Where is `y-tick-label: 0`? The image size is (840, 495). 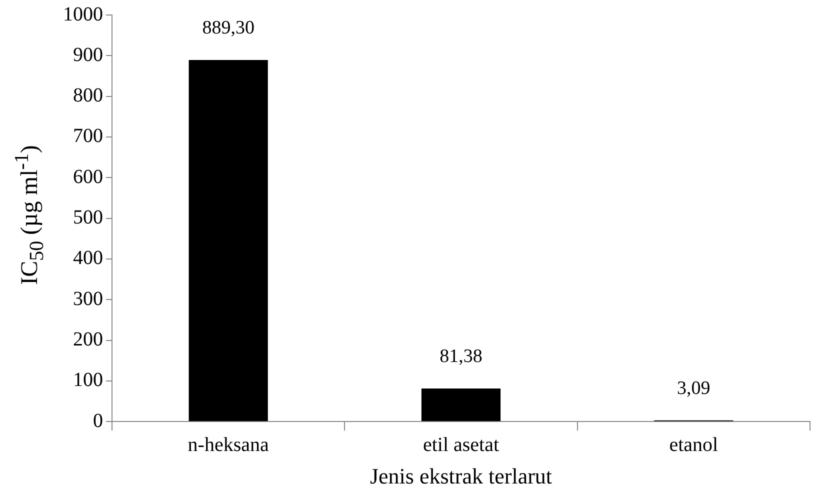 y-tick-label: 0 is located at coordinates (98, 421).